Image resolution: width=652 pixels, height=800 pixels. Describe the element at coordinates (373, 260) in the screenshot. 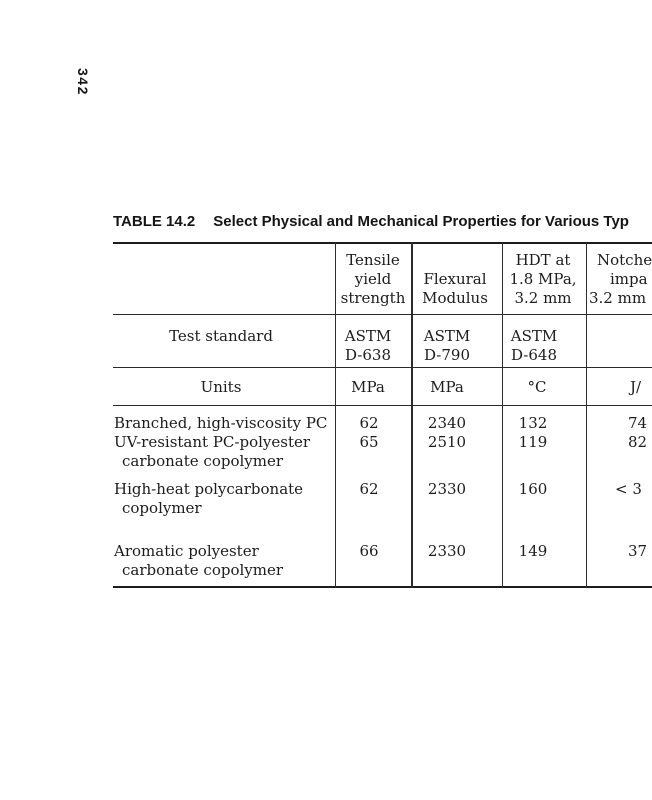

I see `header-tensile-line: Tensile` at that location.